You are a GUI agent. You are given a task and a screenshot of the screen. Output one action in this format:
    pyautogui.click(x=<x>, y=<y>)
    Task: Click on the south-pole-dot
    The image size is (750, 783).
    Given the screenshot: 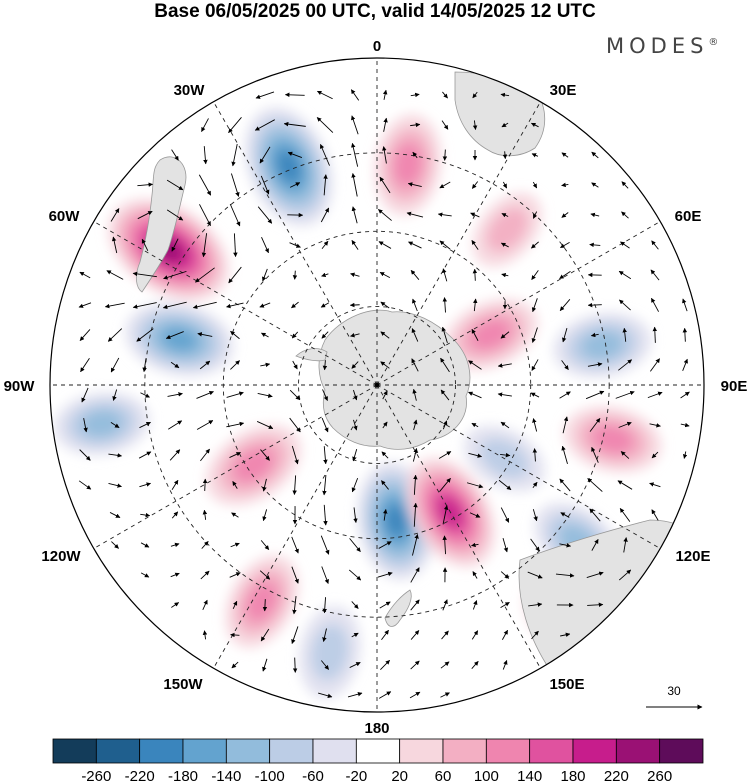 What is the action you would take?
    pyautogui.click(x=377, y=385)
    